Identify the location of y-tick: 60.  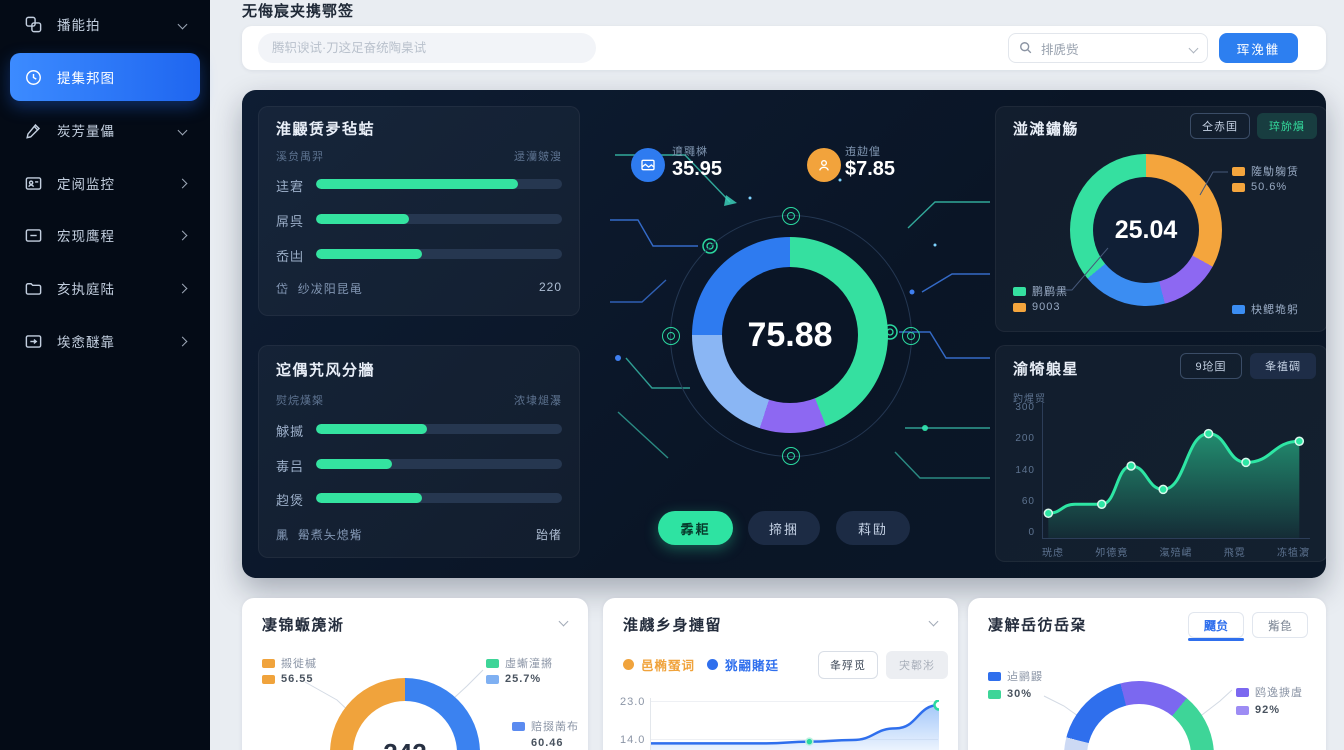
(1028, 501).